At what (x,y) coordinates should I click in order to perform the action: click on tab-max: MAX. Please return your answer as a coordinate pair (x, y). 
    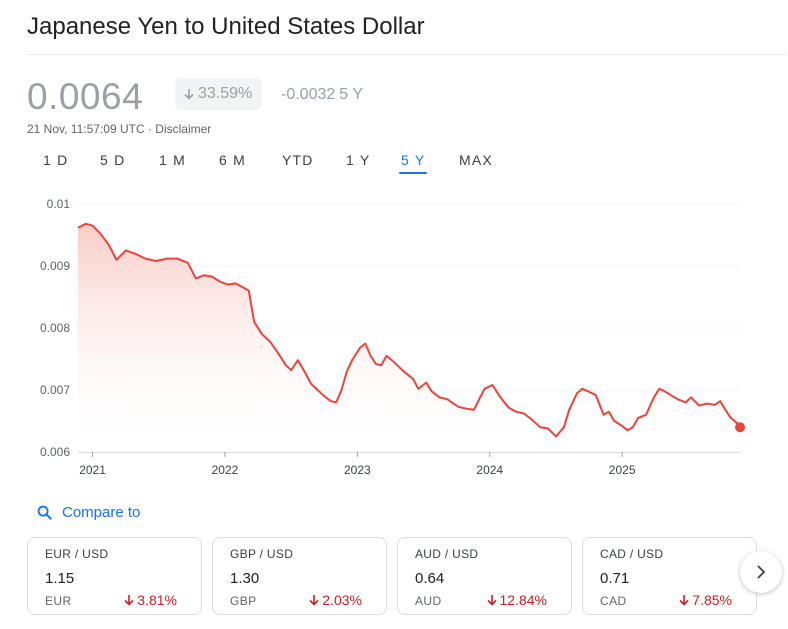
    Looking at the image, I should click on (476, 160).